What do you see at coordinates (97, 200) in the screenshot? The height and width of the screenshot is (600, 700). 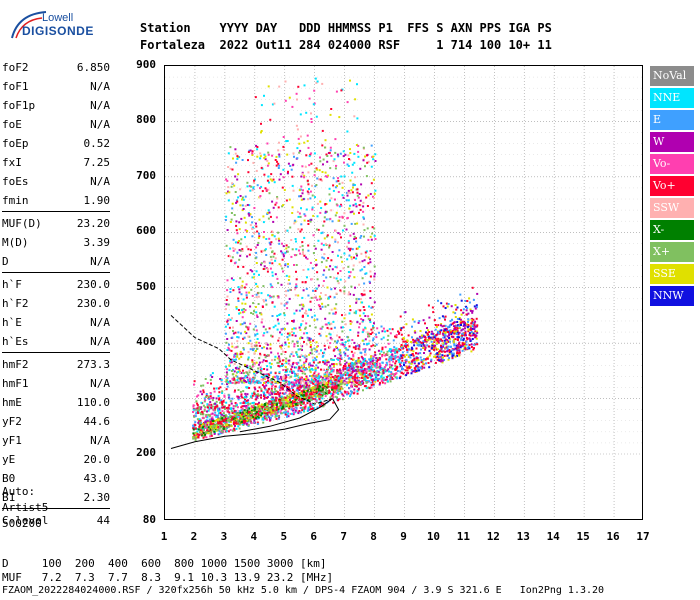 I see `param-value: 1.90` at bounding box center [97, 200].